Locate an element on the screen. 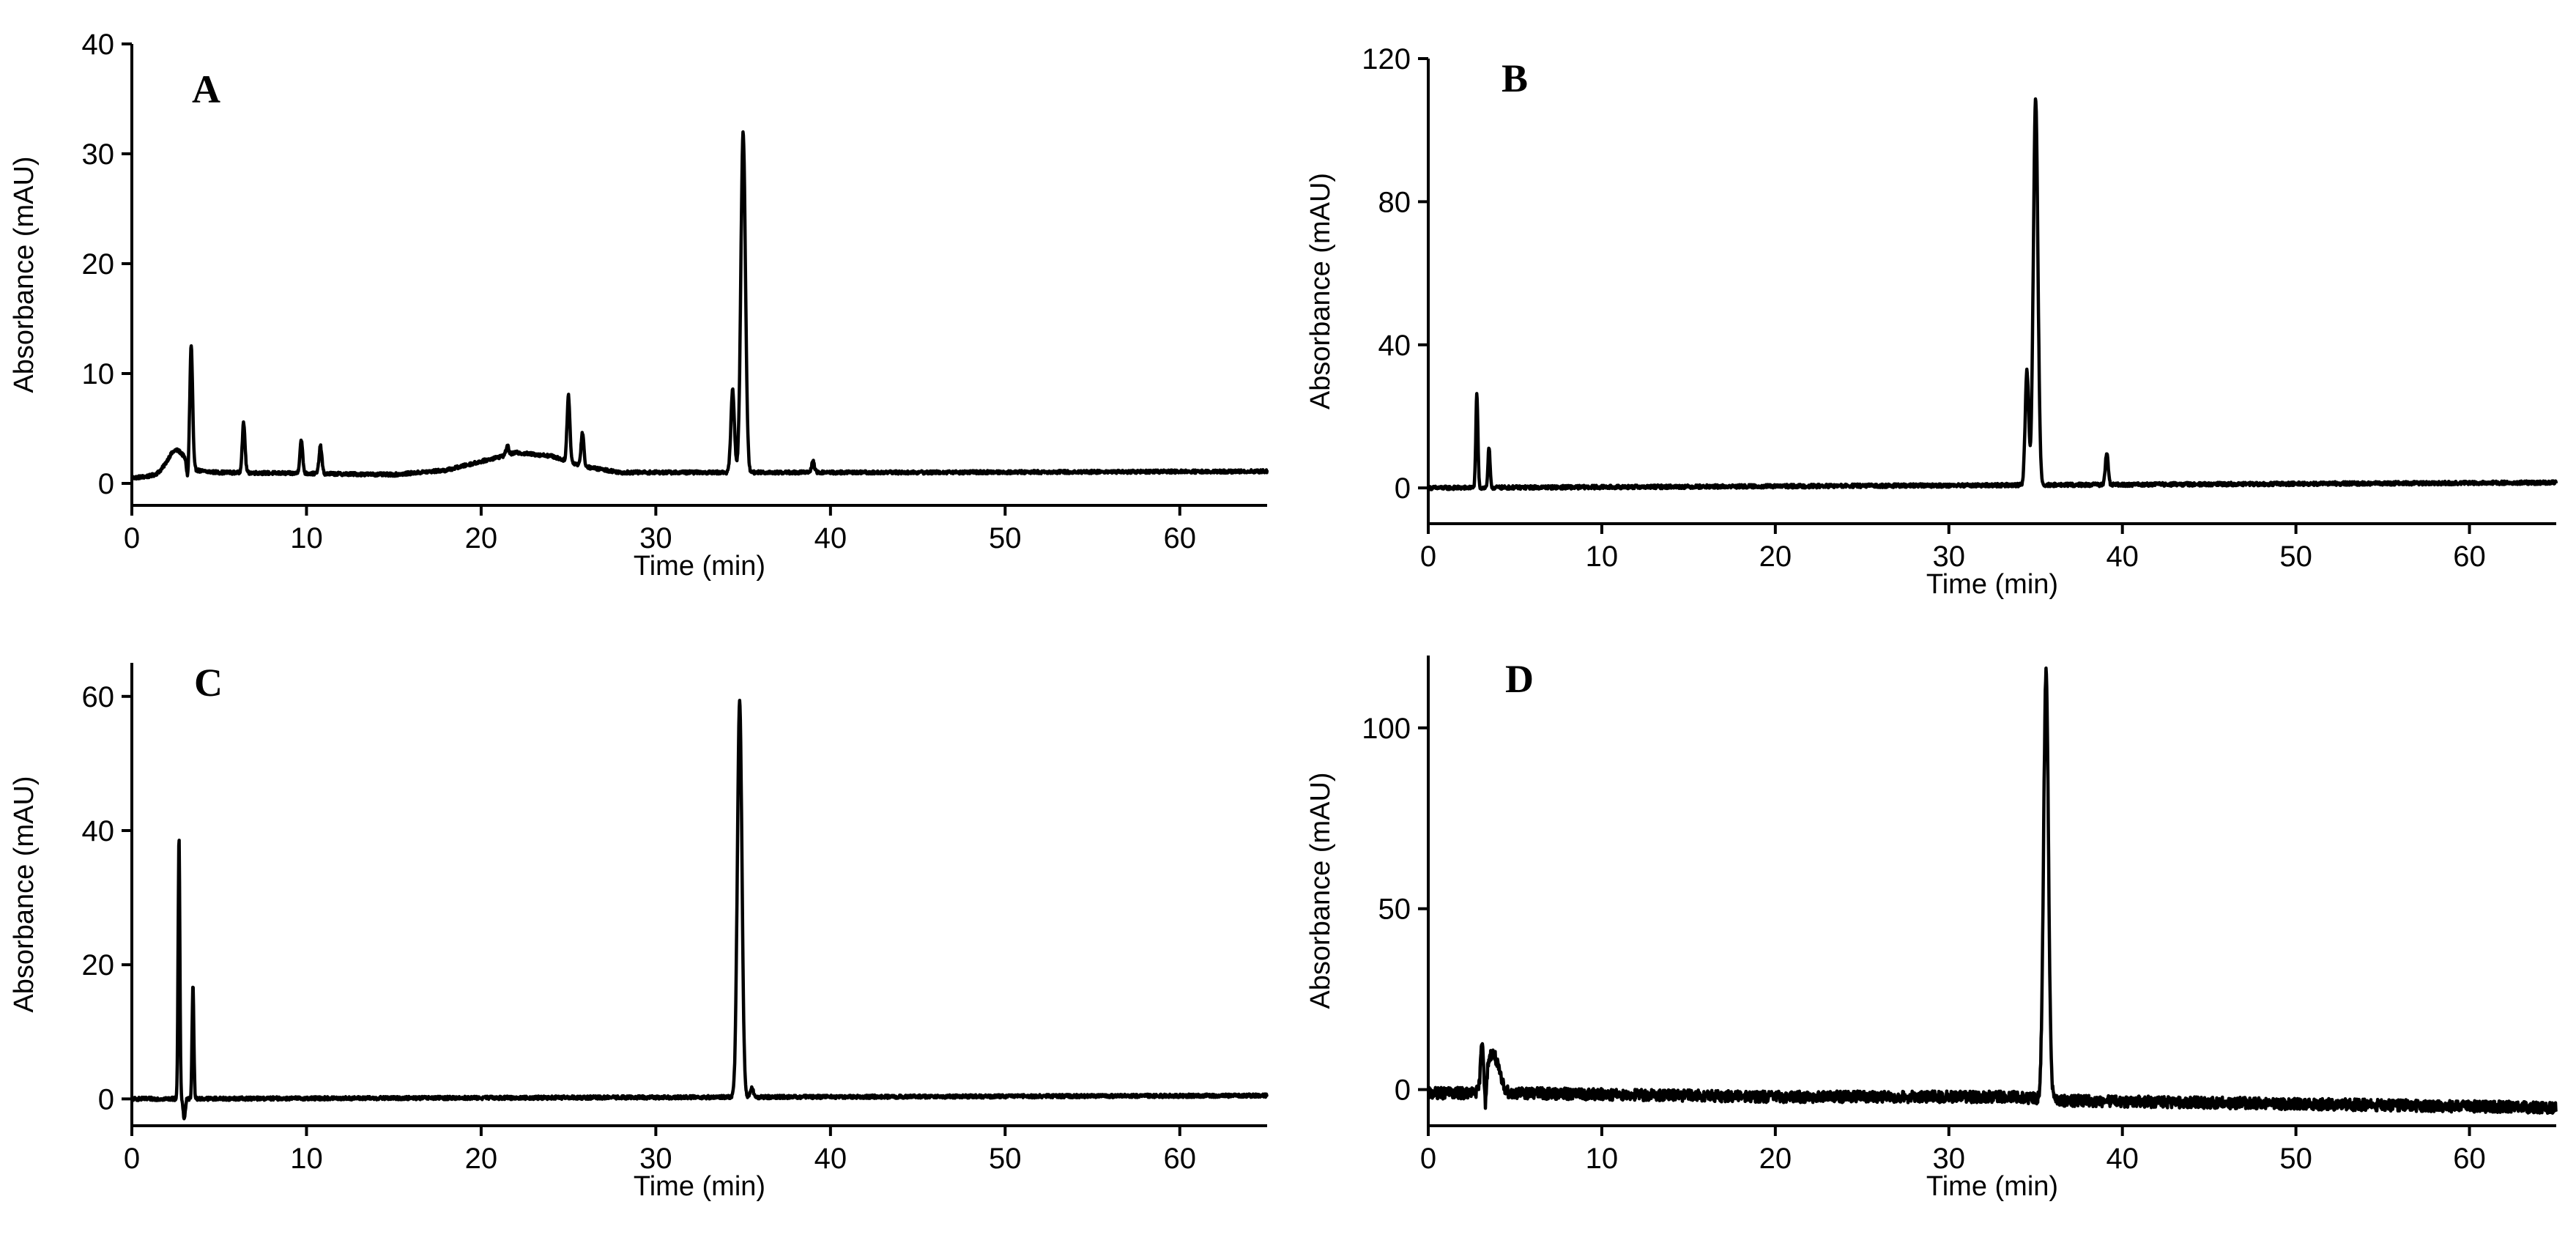 The height and width of the screenshot is (1240, 2576). y-tick-label: 30 is located at coordinates (98, 154).